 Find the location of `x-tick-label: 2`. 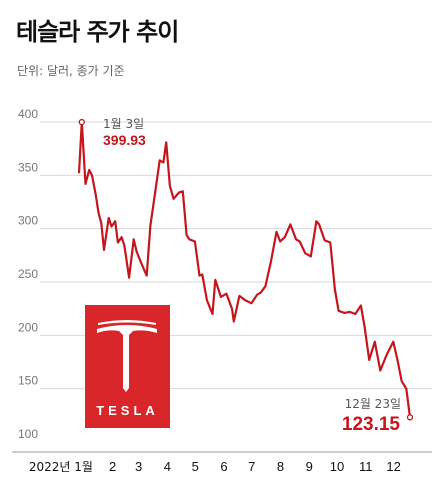

x-tick-label: 2 is located at coordinates (112, 466).